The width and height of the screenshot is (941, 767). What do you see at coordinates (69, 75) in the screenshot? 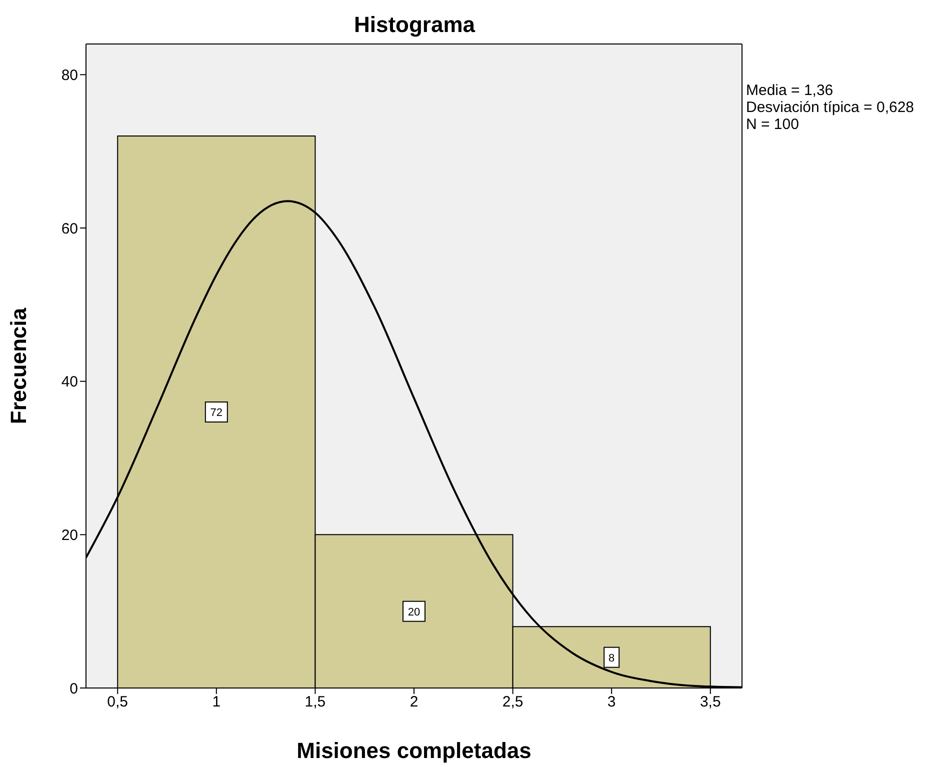
I see `y-tick-label: 80` at bounding box center [69, 75].